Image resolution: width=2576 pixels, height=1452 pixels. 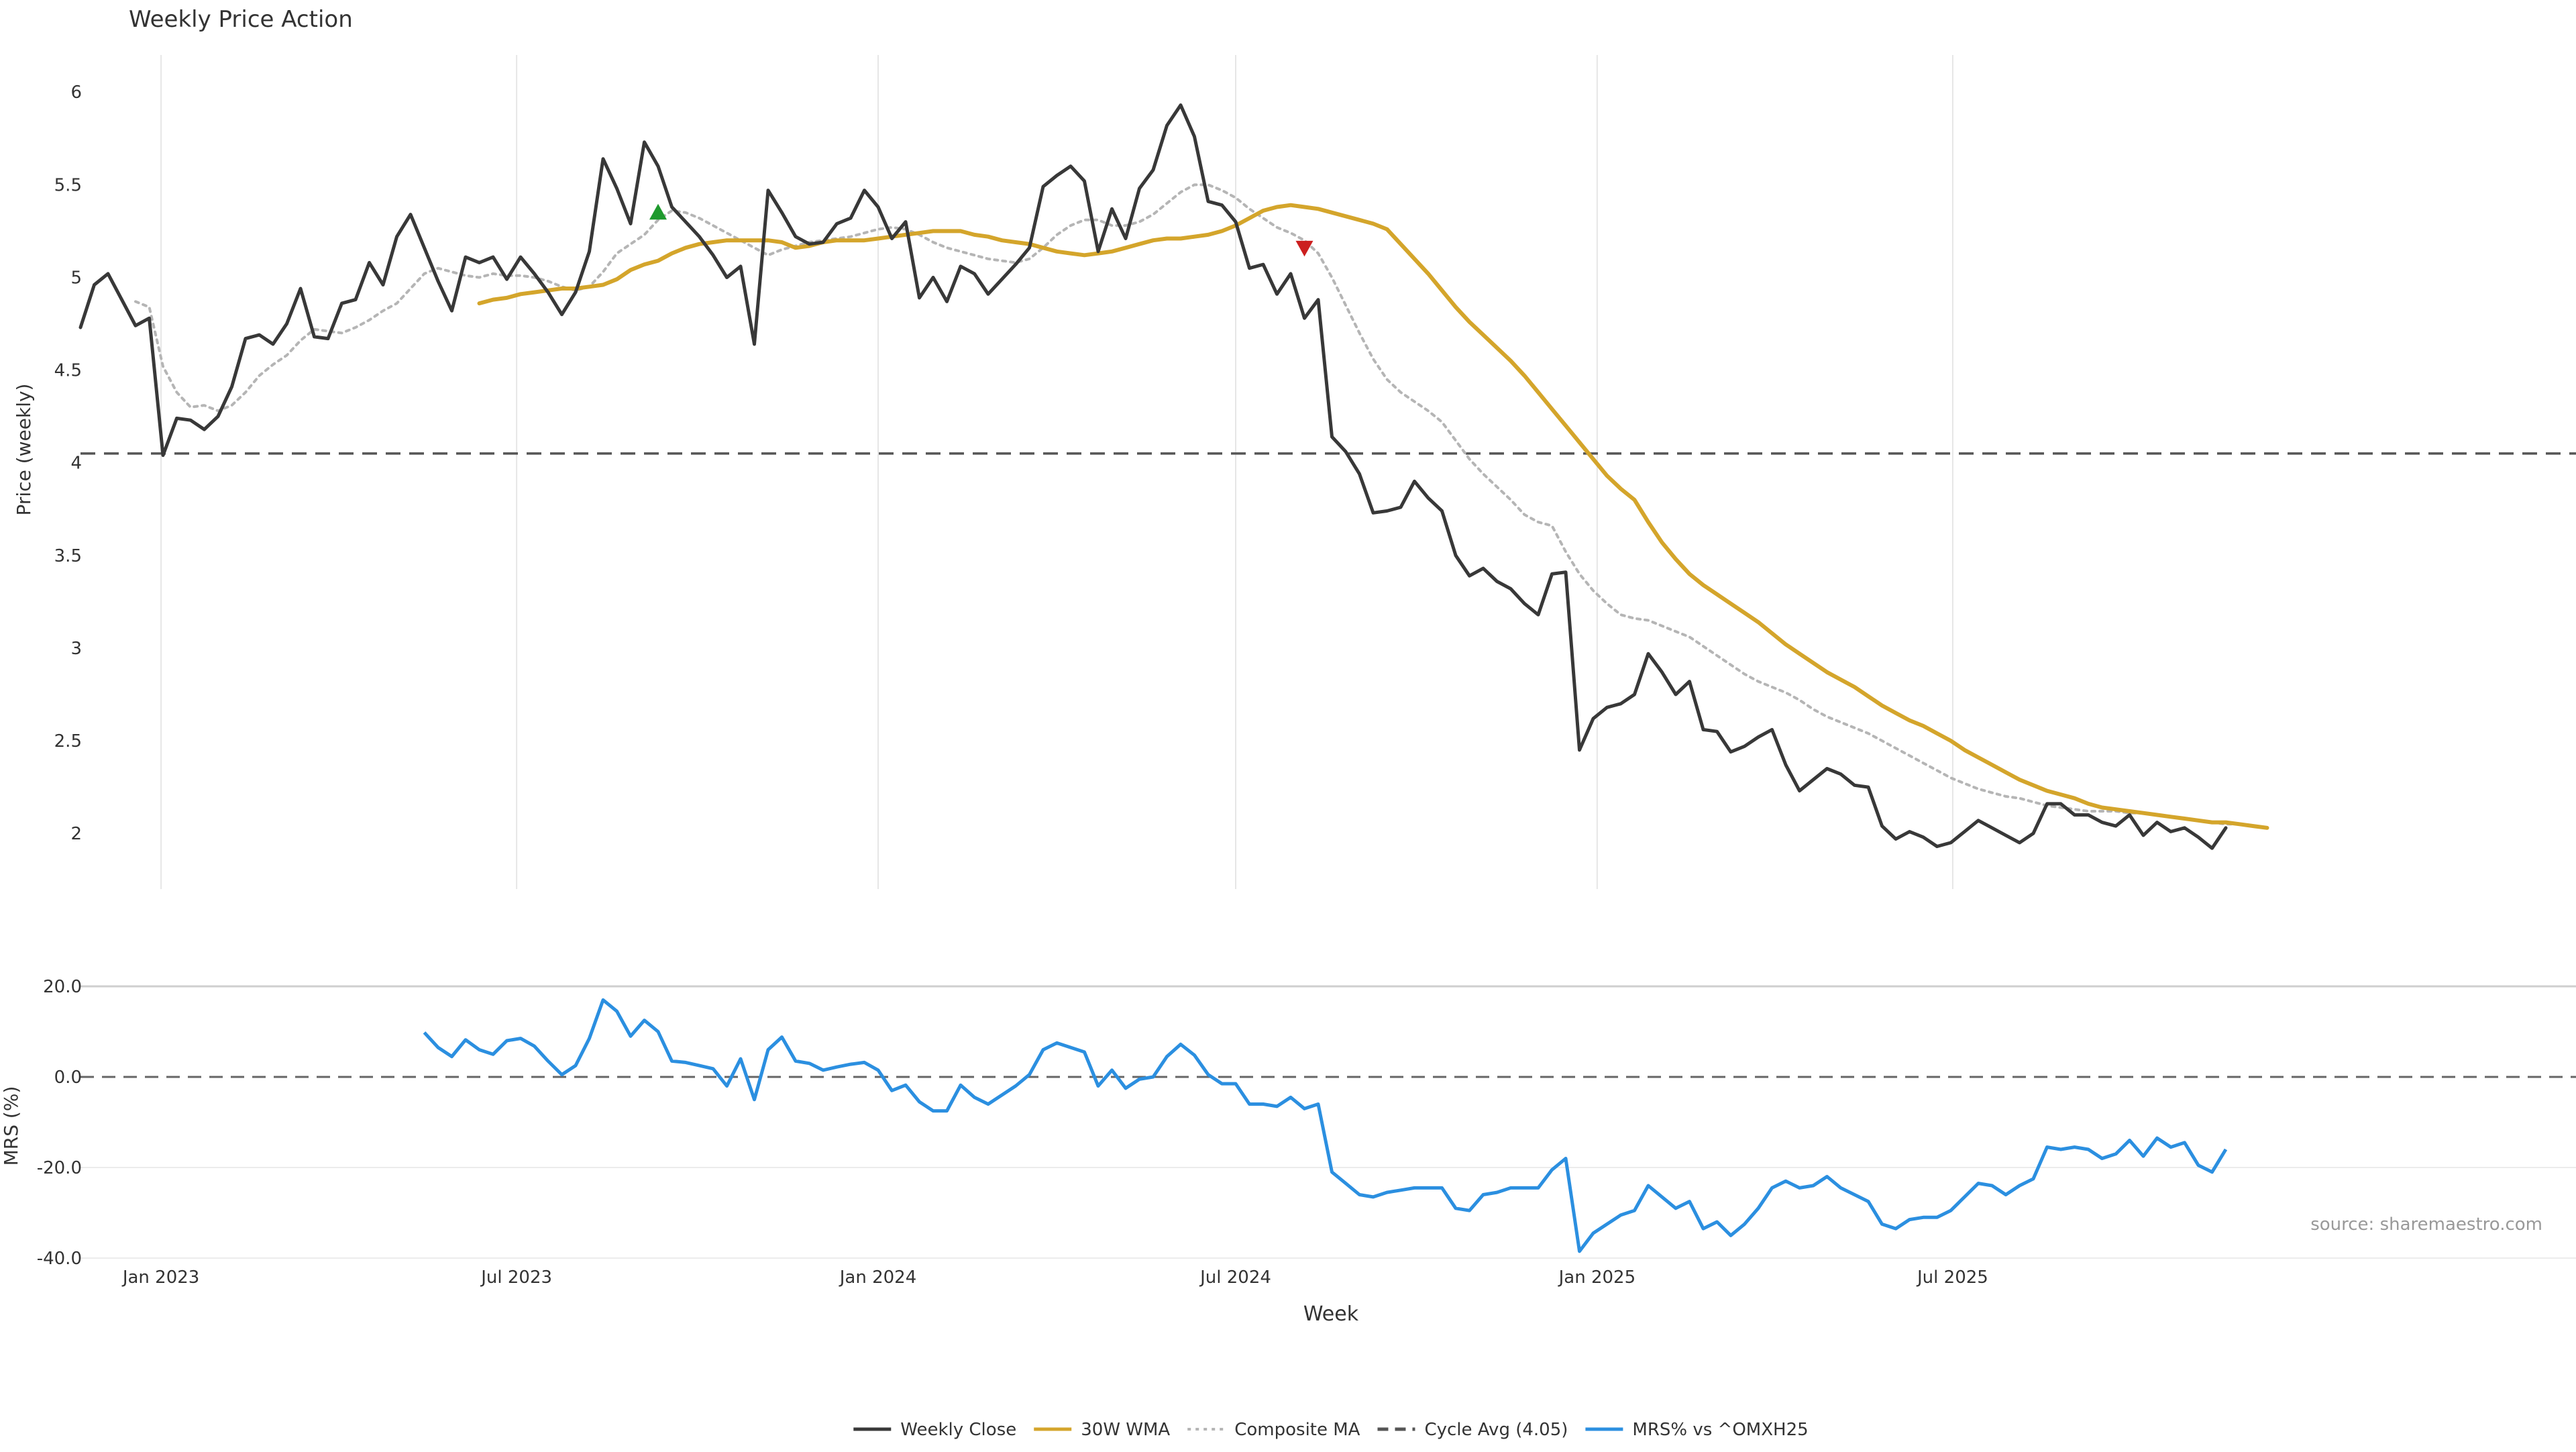 What do you see at coordinates (958, 1430) in the screenshot?
I see `legend-label: Weekly Close` at bounding box center [958, 1430].